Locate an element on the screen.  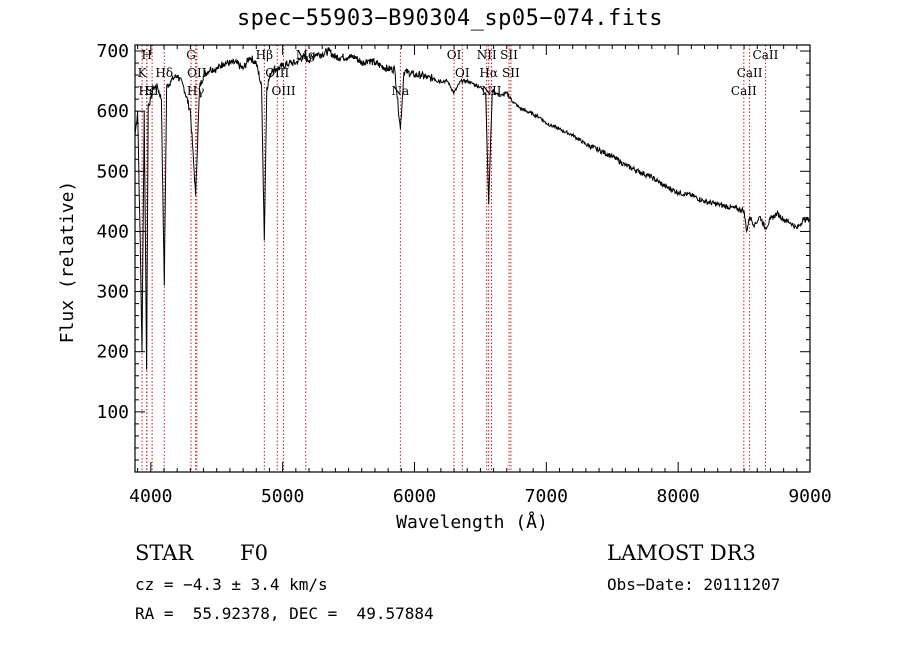
y-tick-label: 200 is located at coordinates (112, 352).